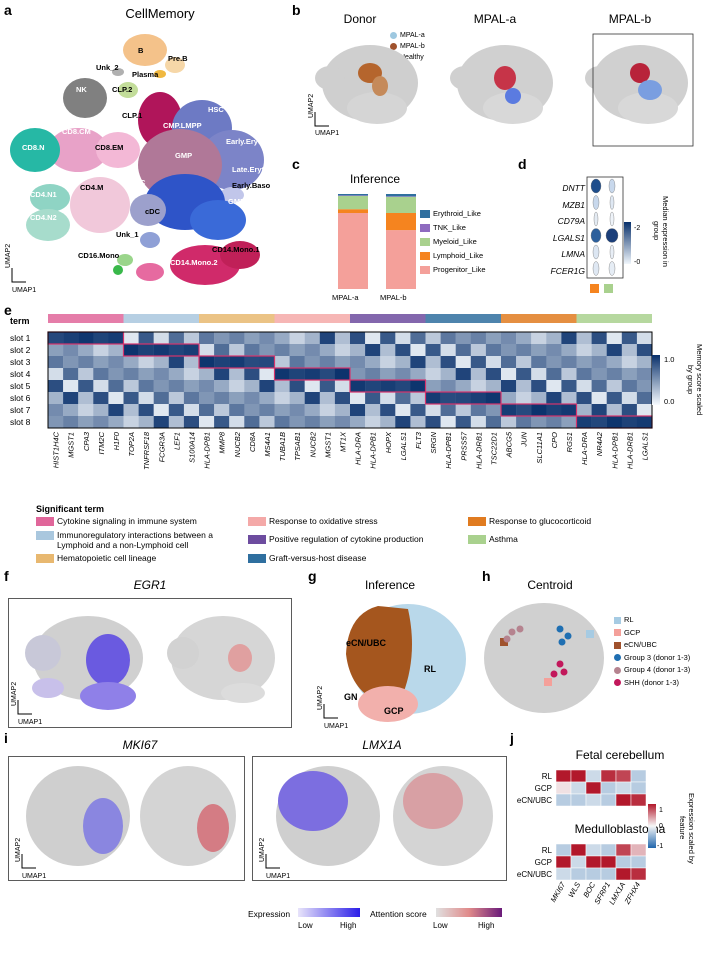 This screenshot has width=709, height=960. I want to click on panel-label-a: a, so click(8, 10).